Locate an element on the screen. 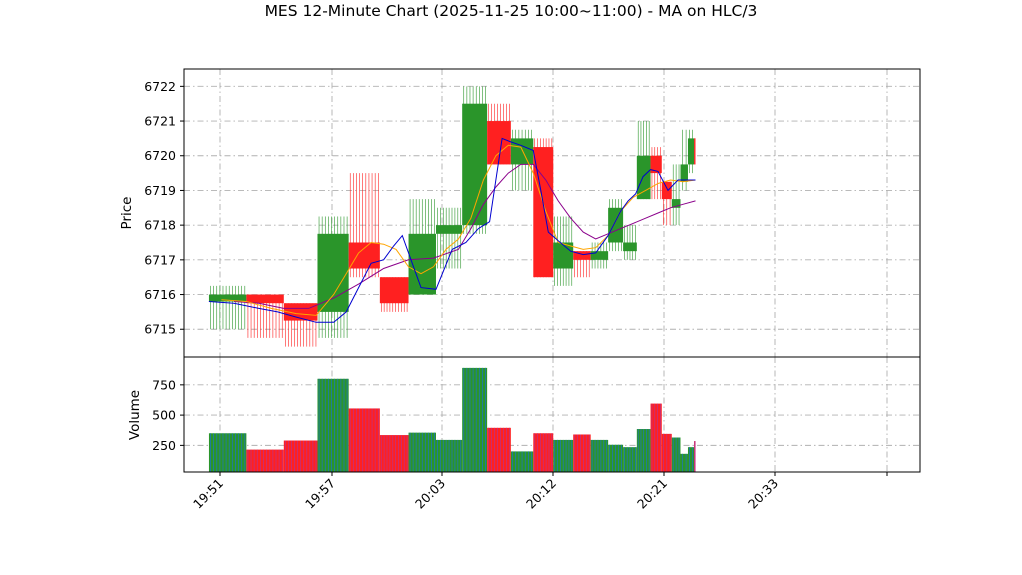 The width and height of the screenshot is (1022, 575). ma-slow-line is located at coordinates (464, 236).